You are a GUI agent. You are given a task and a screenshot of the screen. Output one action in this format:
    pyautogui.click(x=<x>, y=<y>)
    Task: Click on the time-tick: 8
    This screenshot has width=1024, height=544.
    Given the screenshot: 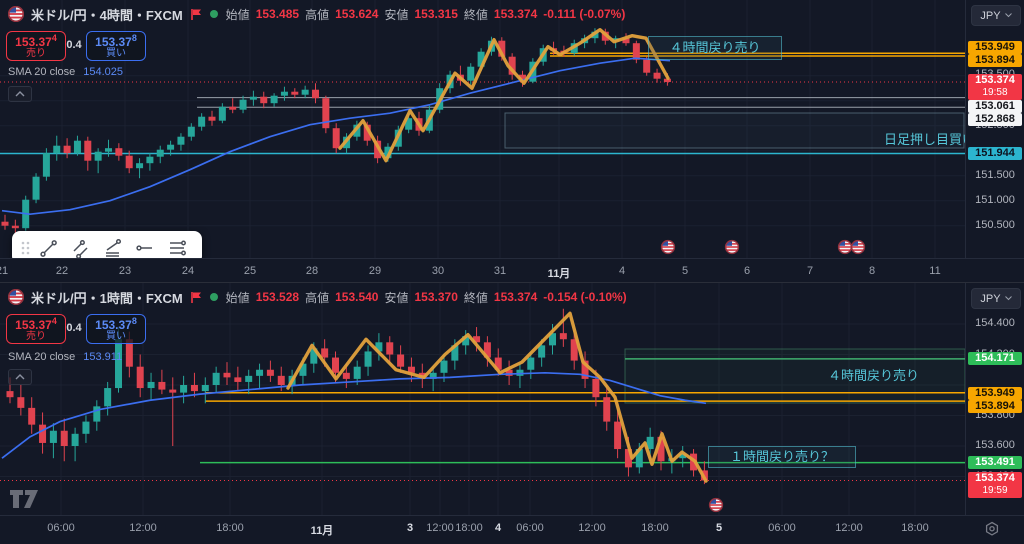 What is the action you would take?
    pyautogui.click(x=872, y=271)
    